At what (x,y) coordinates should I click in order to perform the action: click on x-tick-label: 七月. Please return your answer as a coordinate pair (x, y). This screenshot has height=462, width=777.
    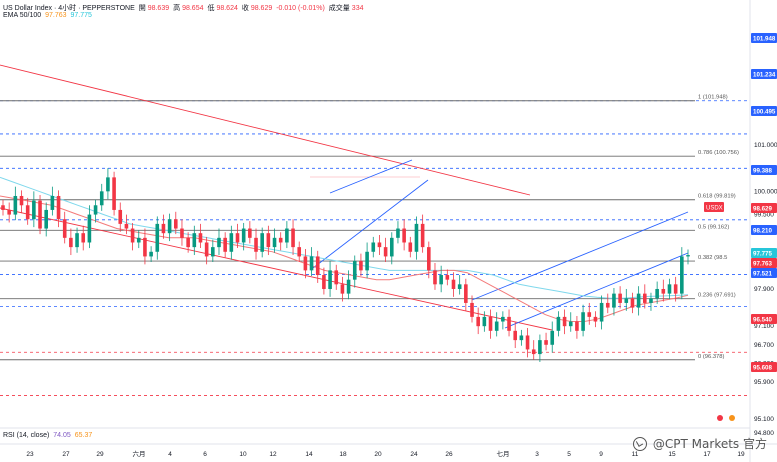
    Looking at the image, I should click on (503, 453).